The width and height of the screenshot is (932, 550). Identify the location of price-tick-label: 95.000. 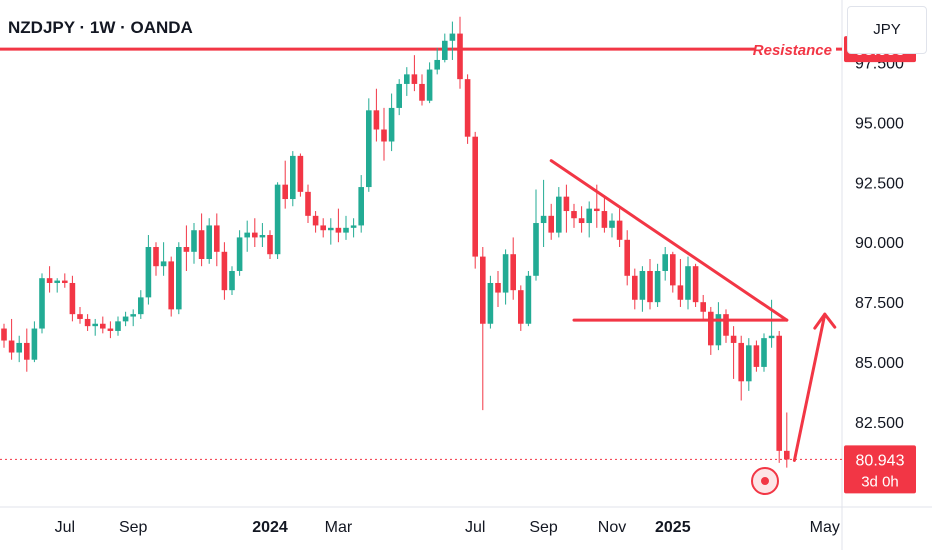
(879, 123).